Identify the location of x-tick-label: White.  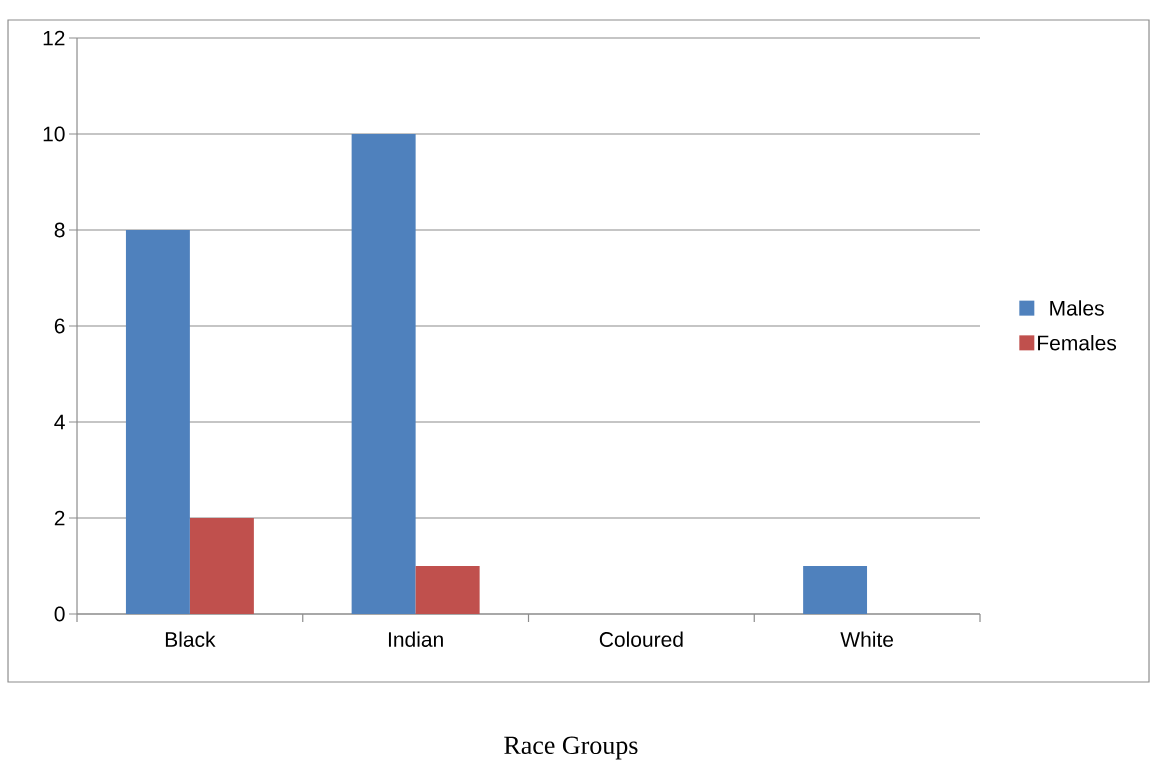
(867, 639).